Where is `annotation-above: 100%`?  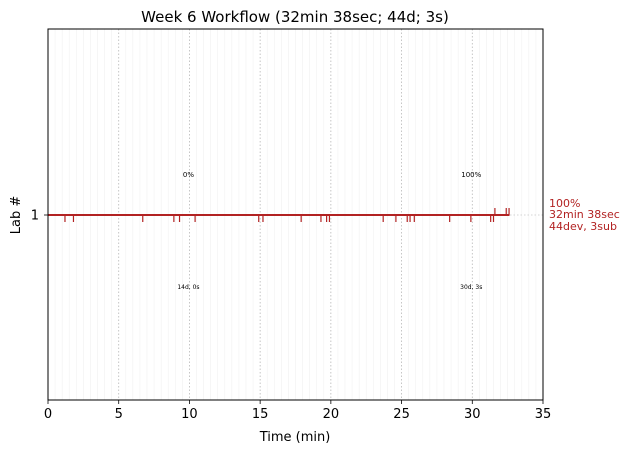 annotation-above: 100% is located at coordinates (471, 175).